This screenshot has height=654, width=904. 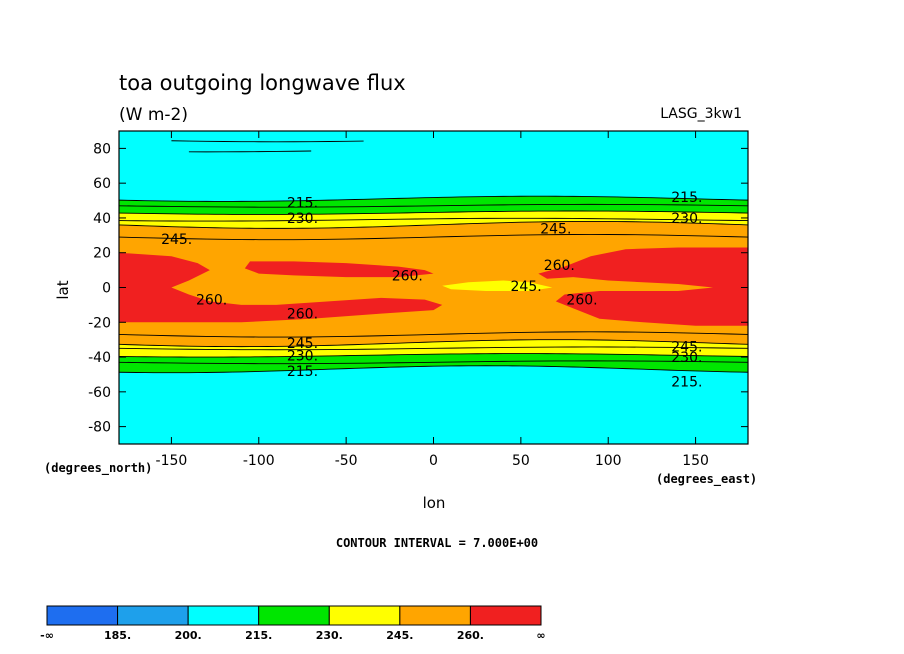 I want to click on line-245-north, so click(x=433, y=224).